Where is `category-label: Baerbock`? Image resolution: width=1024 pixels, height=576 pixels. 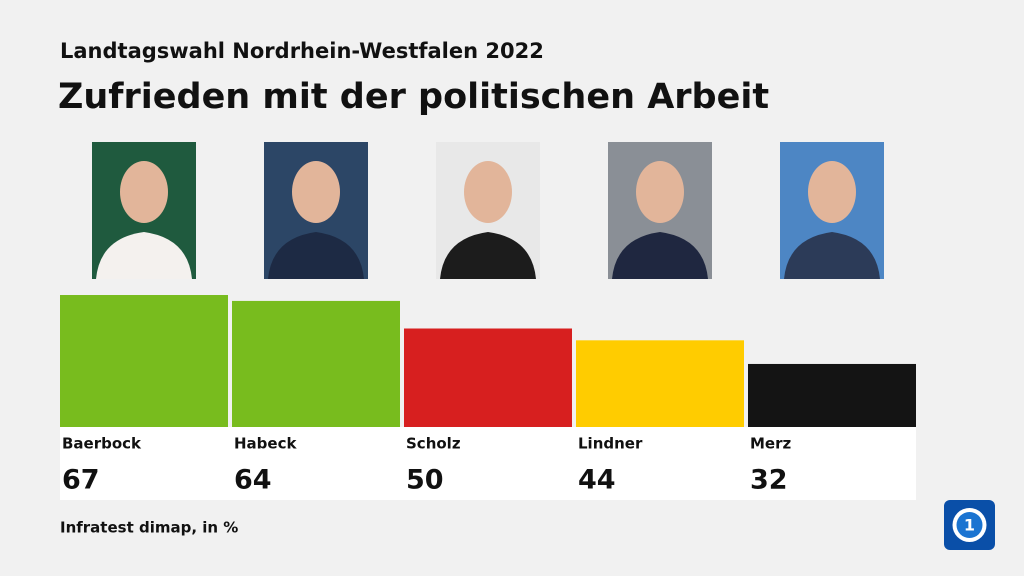 category-label: Baerbock is located at coordinates (102, 444).